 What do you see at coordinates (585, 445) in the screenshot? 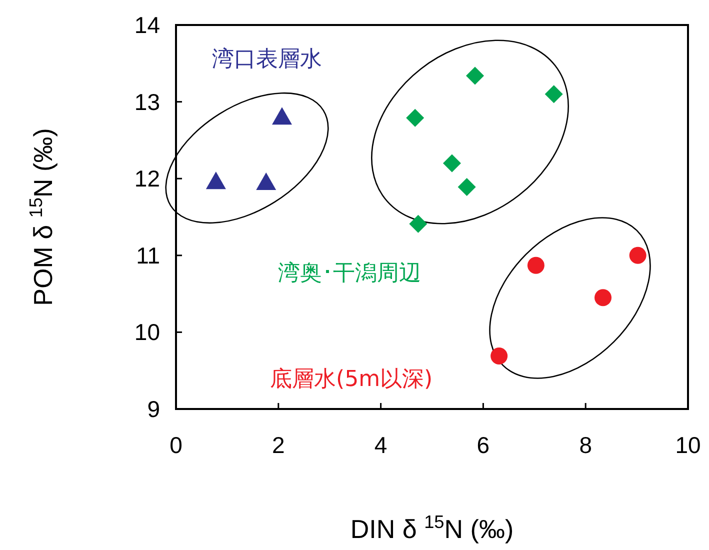
I see `x-tick-label: 8` at bounding box center [585, 445].